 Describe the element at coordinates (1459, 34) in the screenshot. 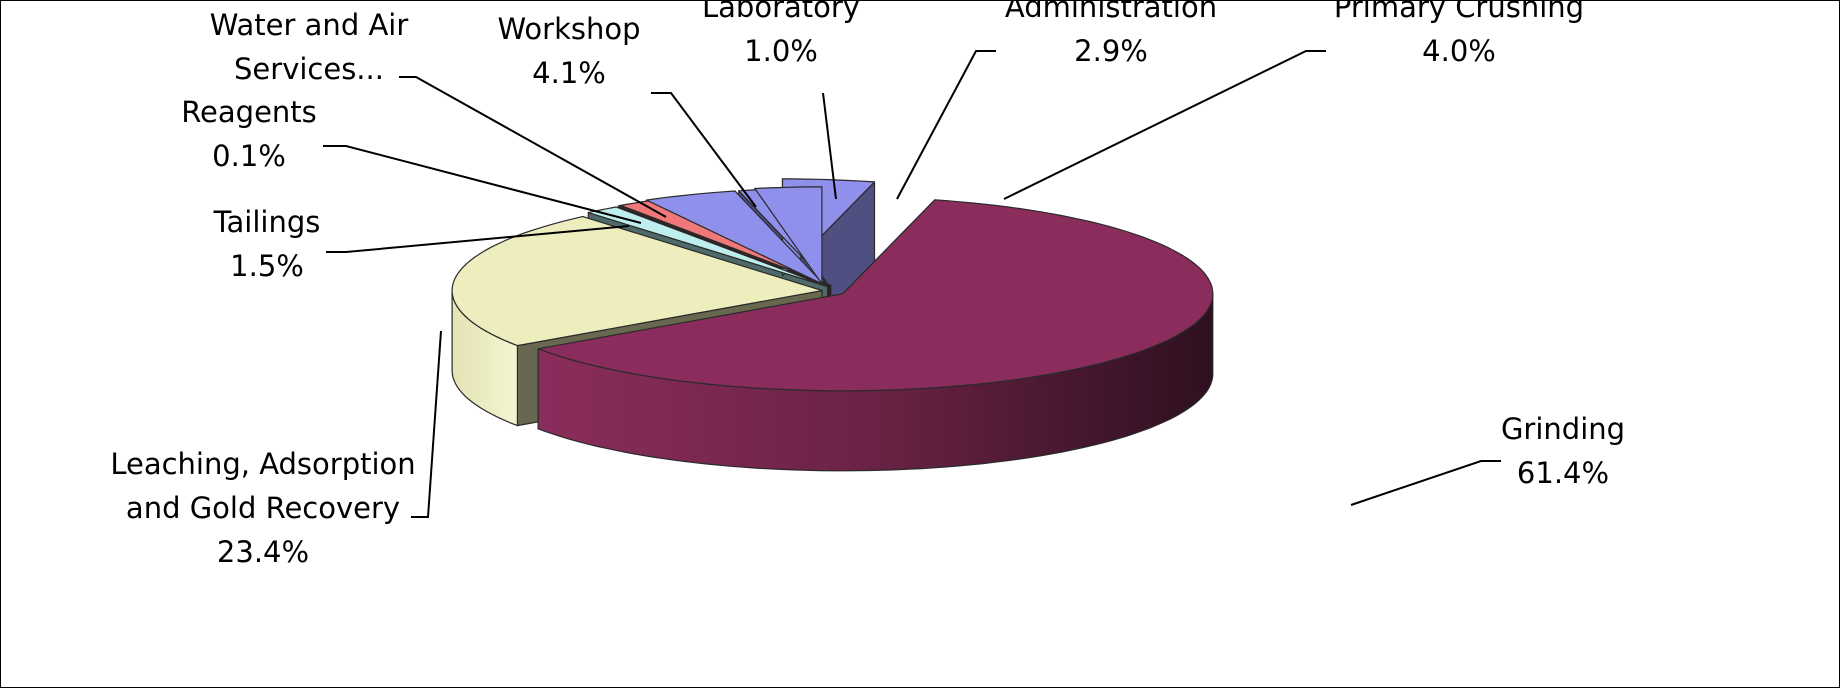

I see `data-label: Primary Crushing 4.0%` at that location.